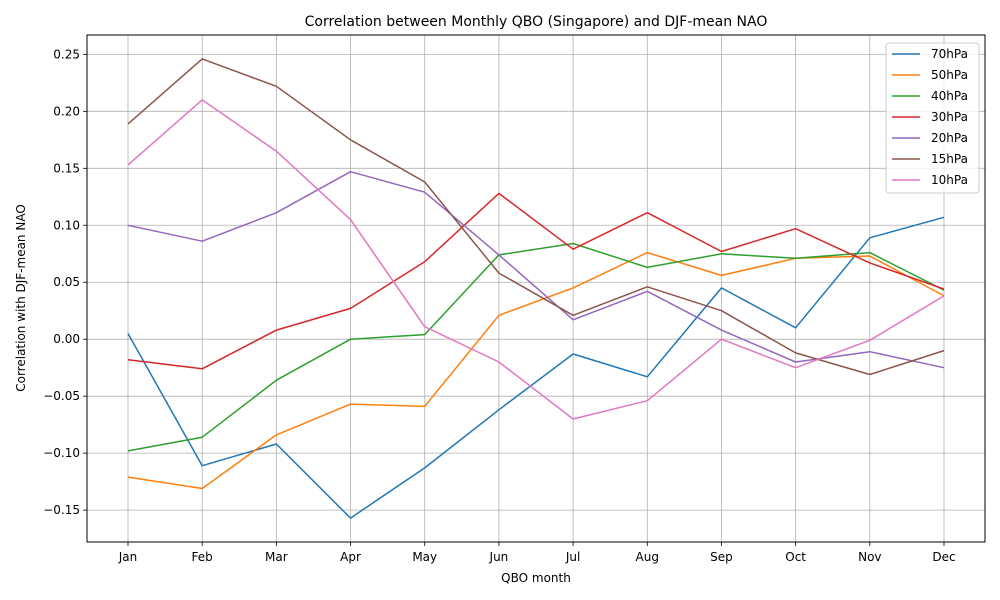 This screenshot has width=1000, height=600. Describe the element at coordinates (949, 117) in the screenshot. I see `legend-label-30hPa: 30hPa` at that location.